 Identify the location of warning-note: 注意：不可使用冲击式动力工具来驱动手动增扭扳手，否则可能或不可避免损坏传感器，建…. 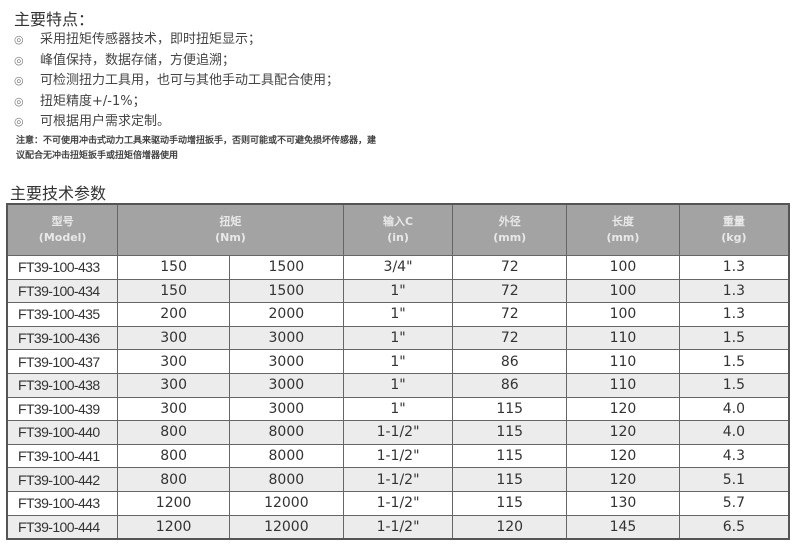
(196, 148).